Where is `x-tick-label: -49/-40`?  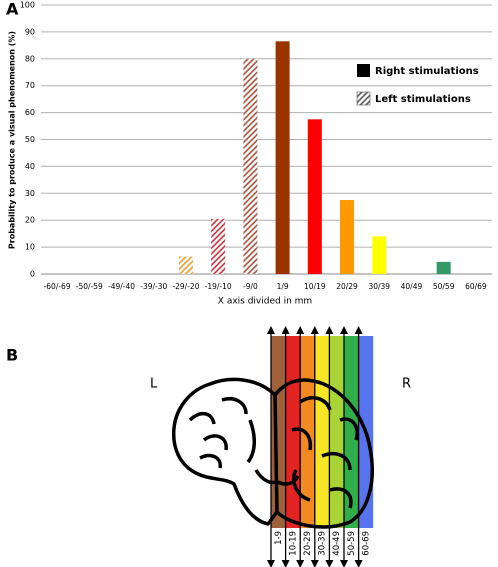 x-tick-label: -49/-40 is located at coordinates (121, 286).